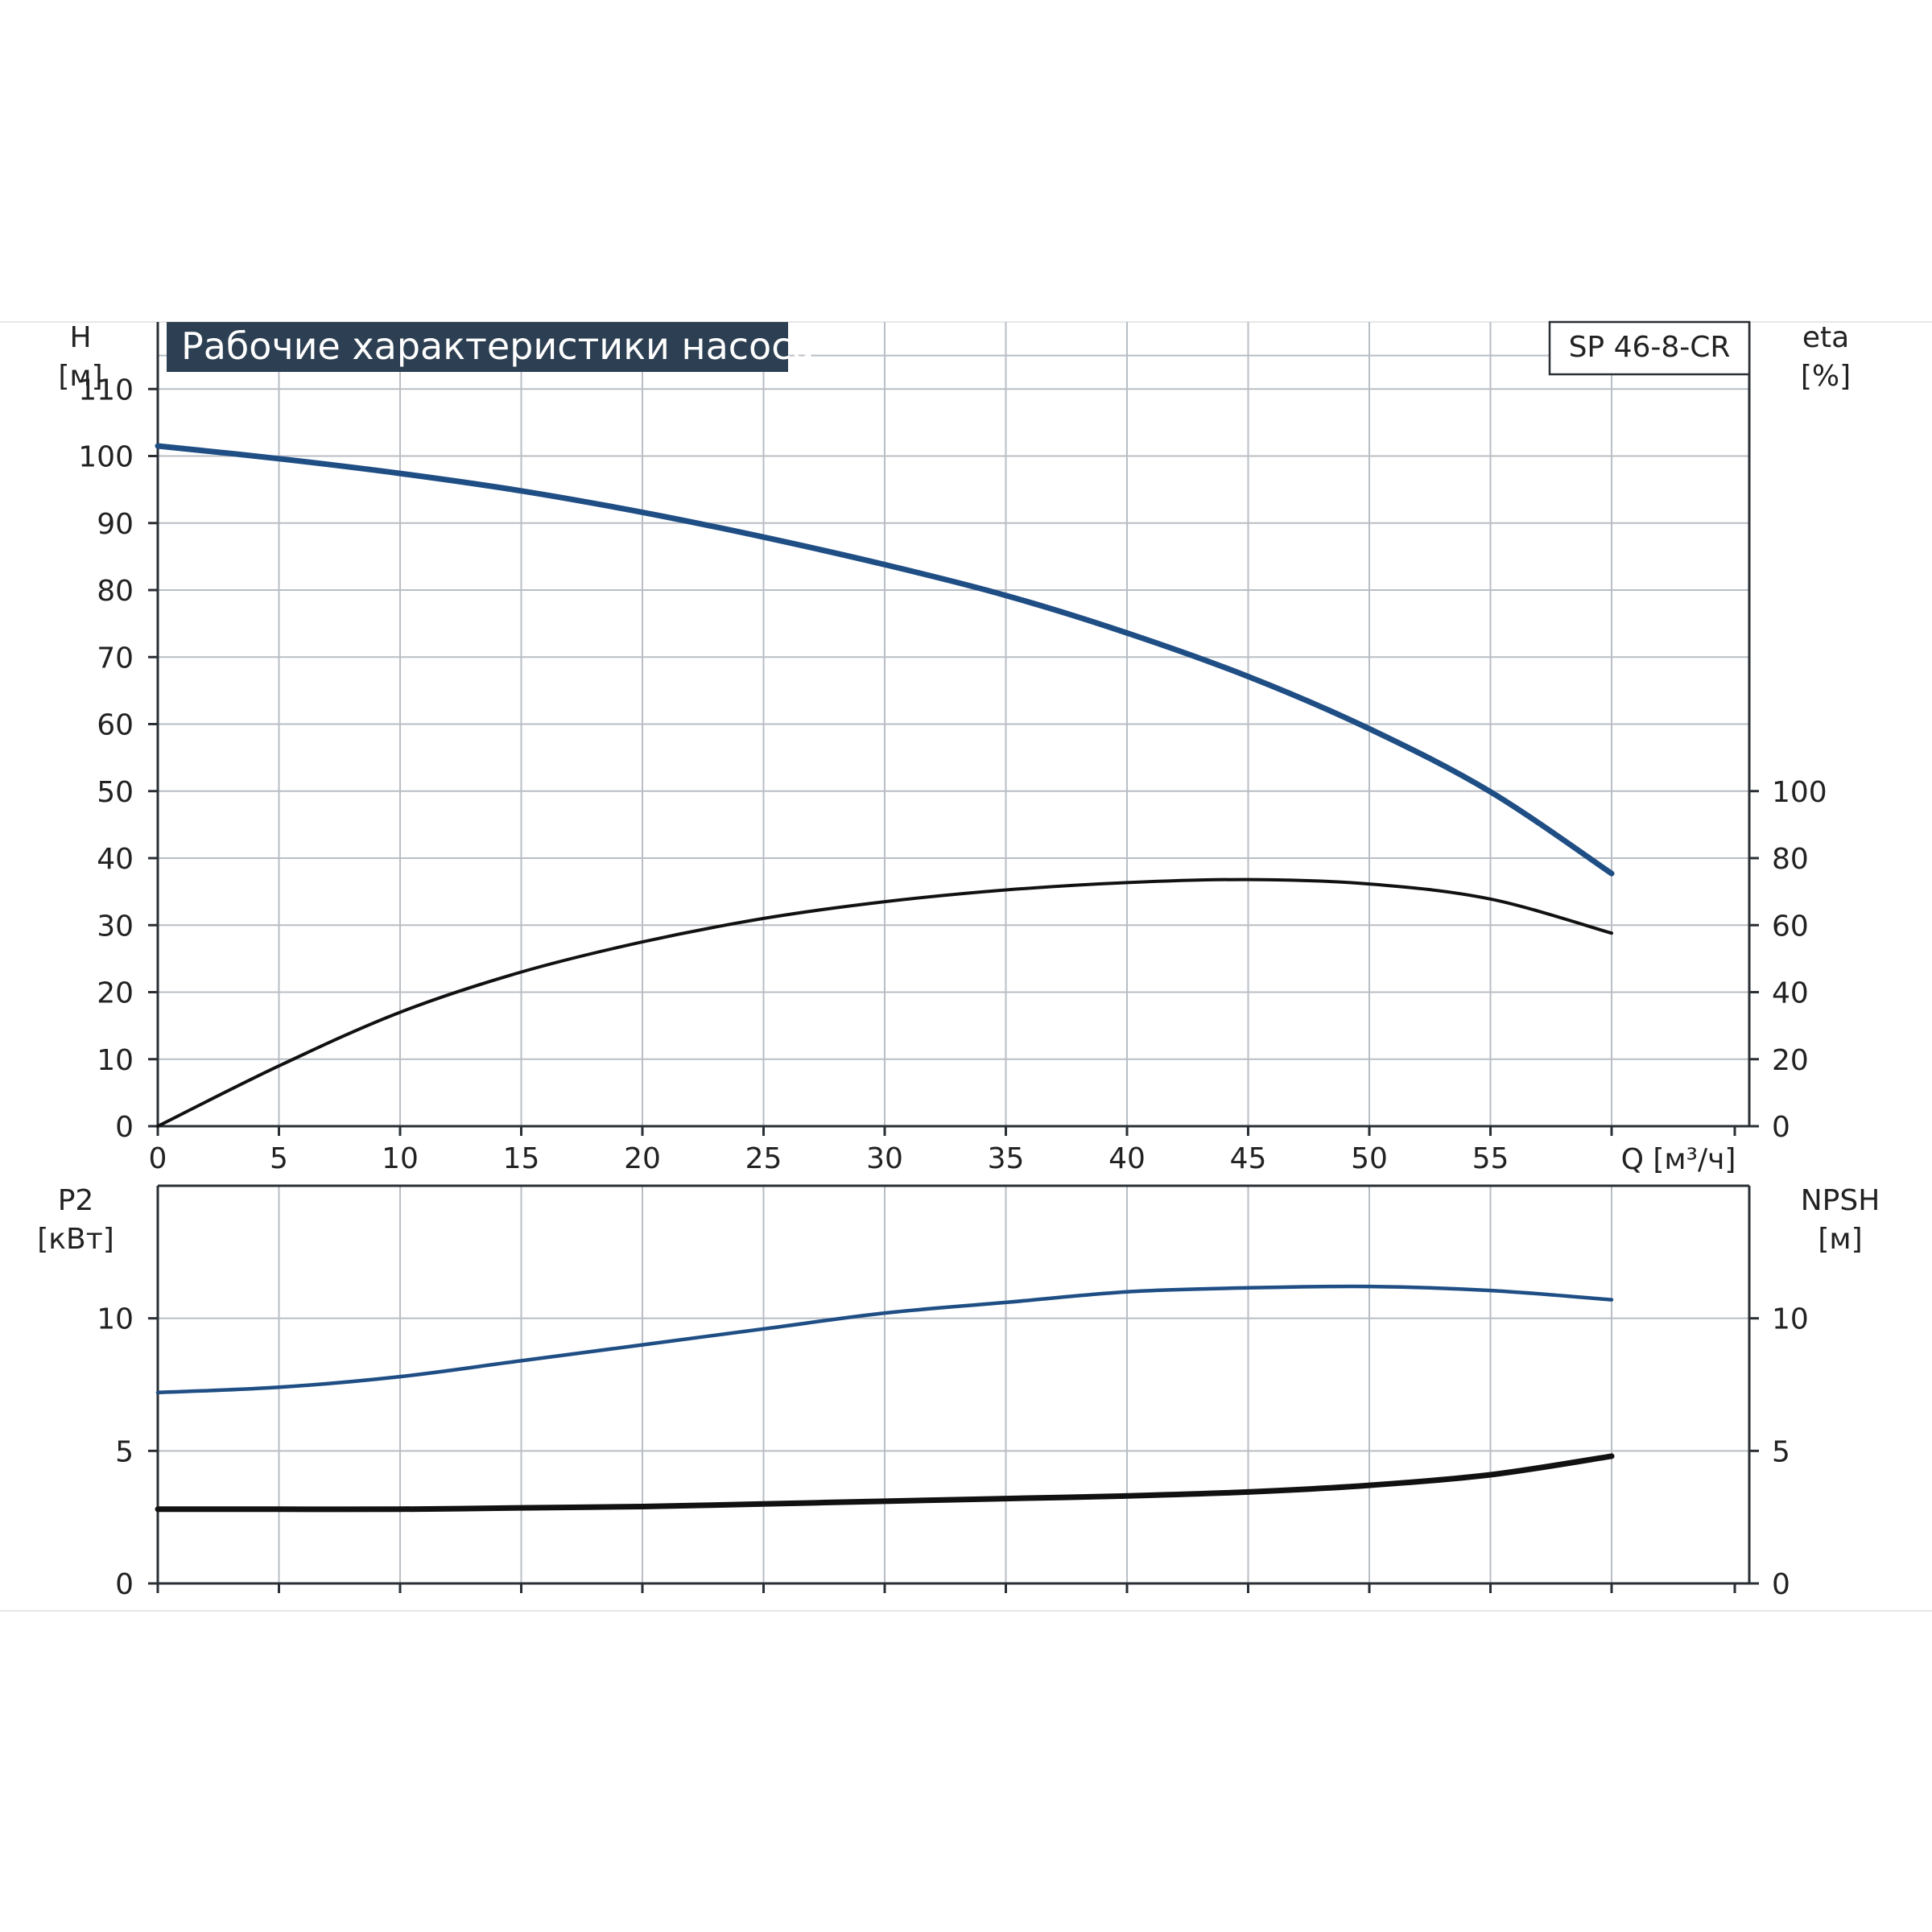 Image resolution: width=1932 pixels, height=1932 pixels. Describe the element at coordinates (1790, 993) in the screenshot. I see `right-tick-label: 40` at that location.